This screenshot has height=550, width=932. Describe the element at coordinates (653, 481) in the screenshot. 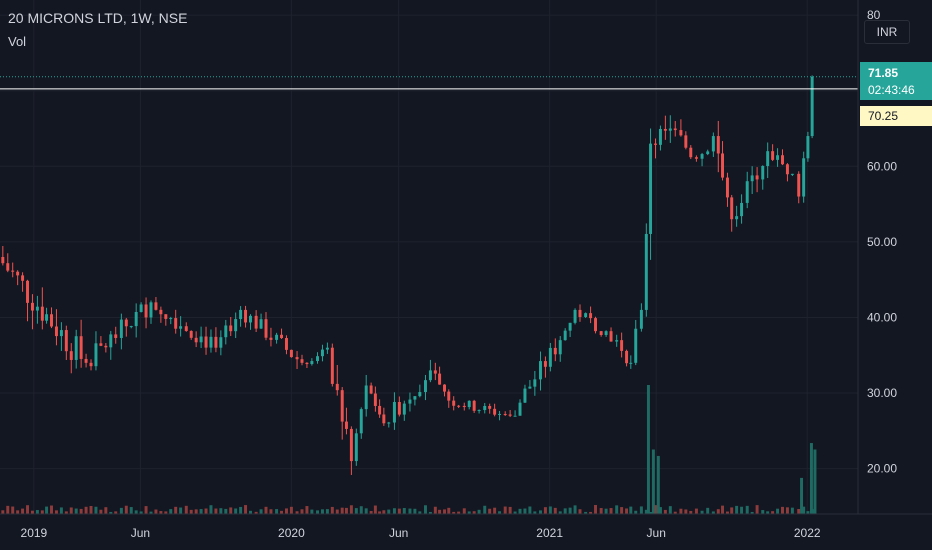

I see `volume-spike` at that location.